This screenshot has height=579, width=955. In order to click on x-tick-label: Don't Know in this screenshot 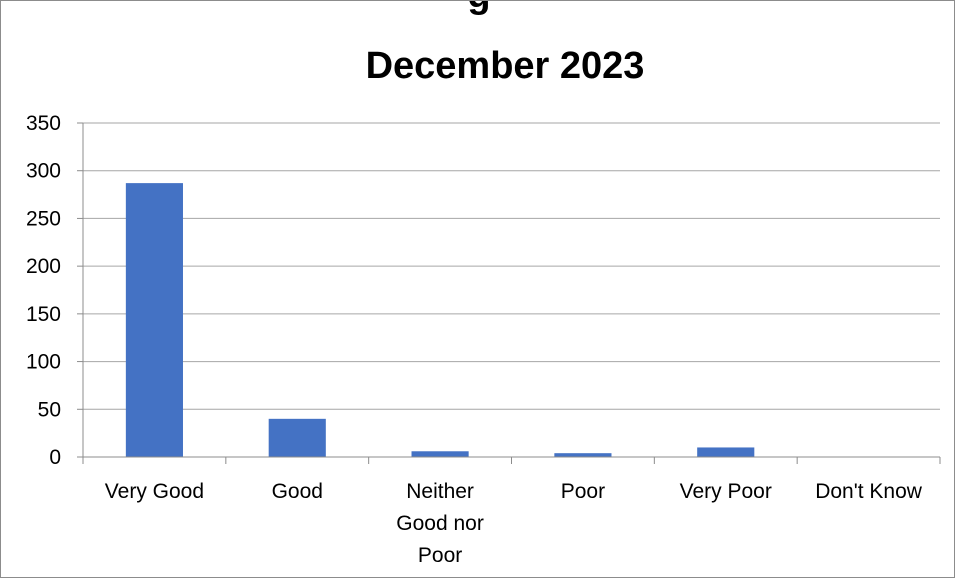, I will do `click(869, 491)`.